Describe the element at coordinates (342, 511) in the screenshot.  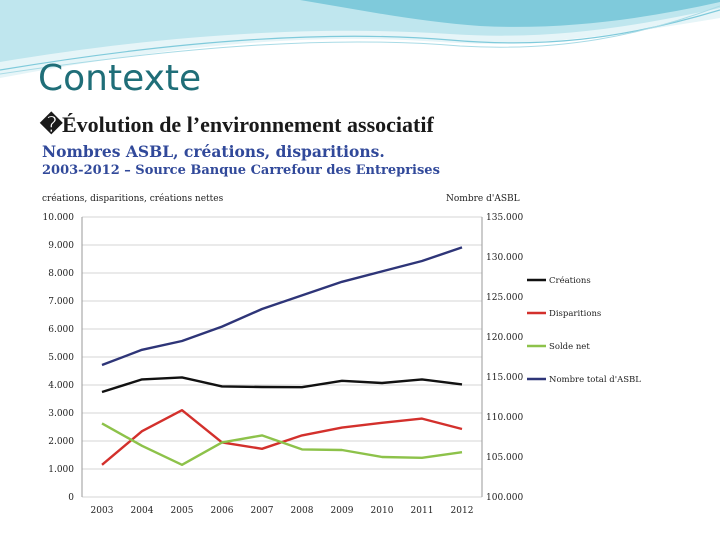
I see `x-tick-label: 2009` at that location.